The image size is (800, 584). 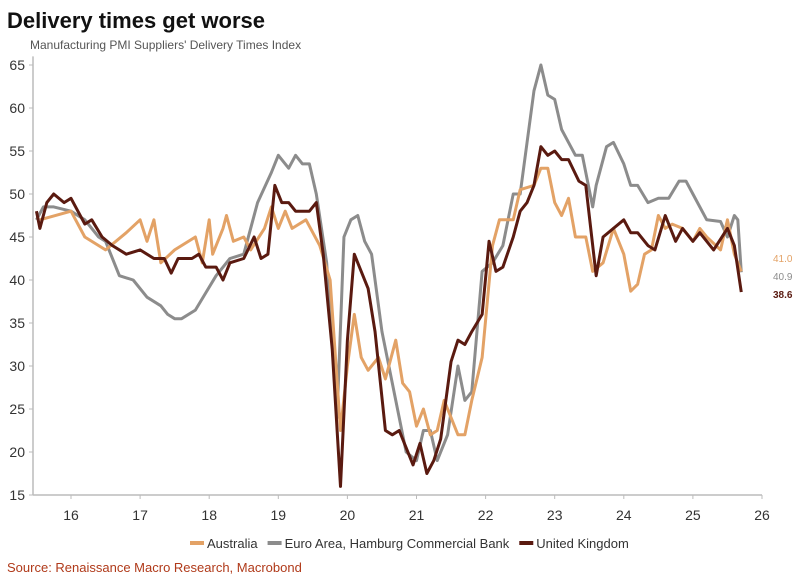 What do you see at coordinates (762, 515) in the screenshot?
I see `x-tick-label: 26` at bounding box center [762, 515].